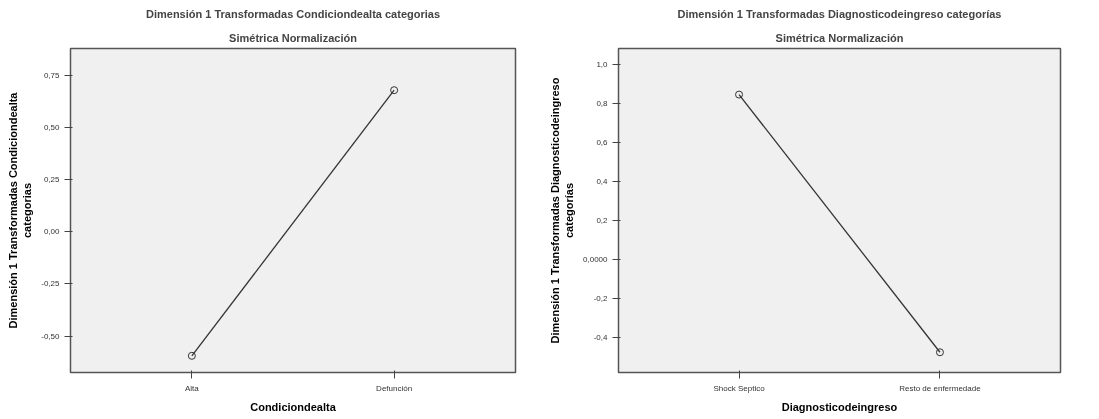 This screenshot has width=1099, height=419. Describe the element at coordinates (52, 75) in the screenshot. I see `y-tick-label: 0,75` at that location.